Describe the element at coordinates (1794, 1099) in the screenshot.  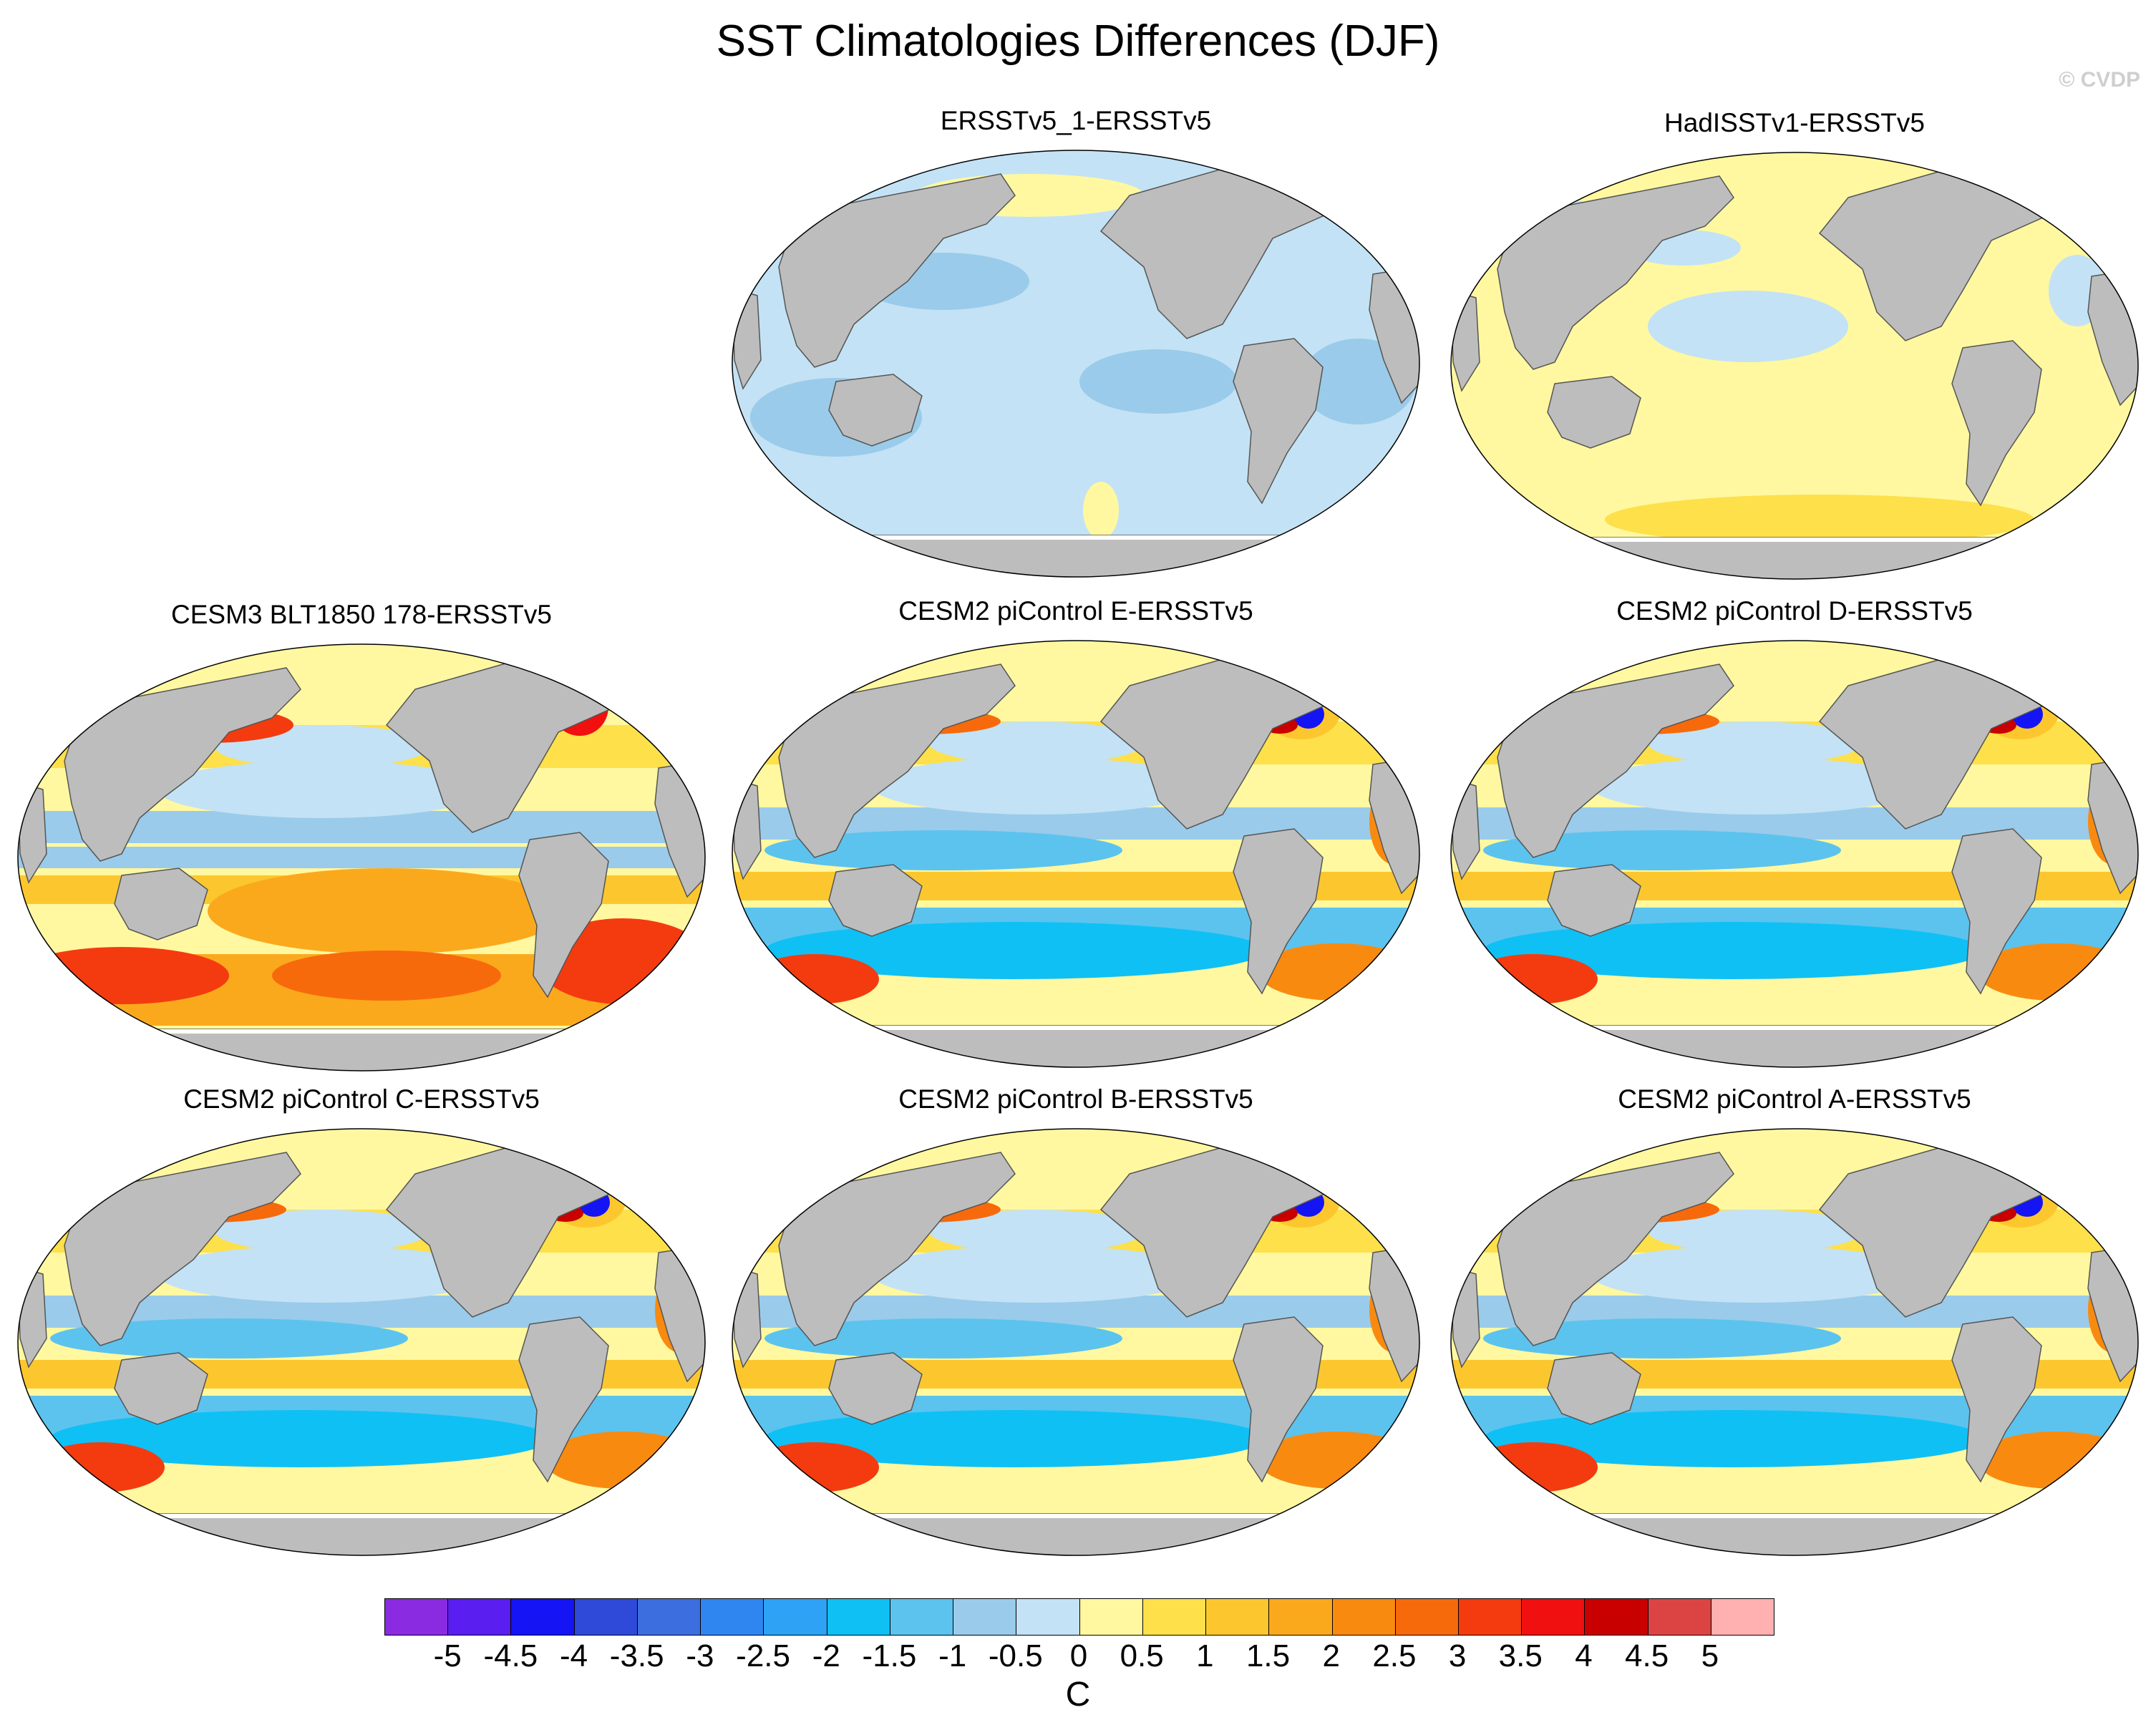
I see `panel-title: CESM2 piControl A-ERSSTv5` at that location.